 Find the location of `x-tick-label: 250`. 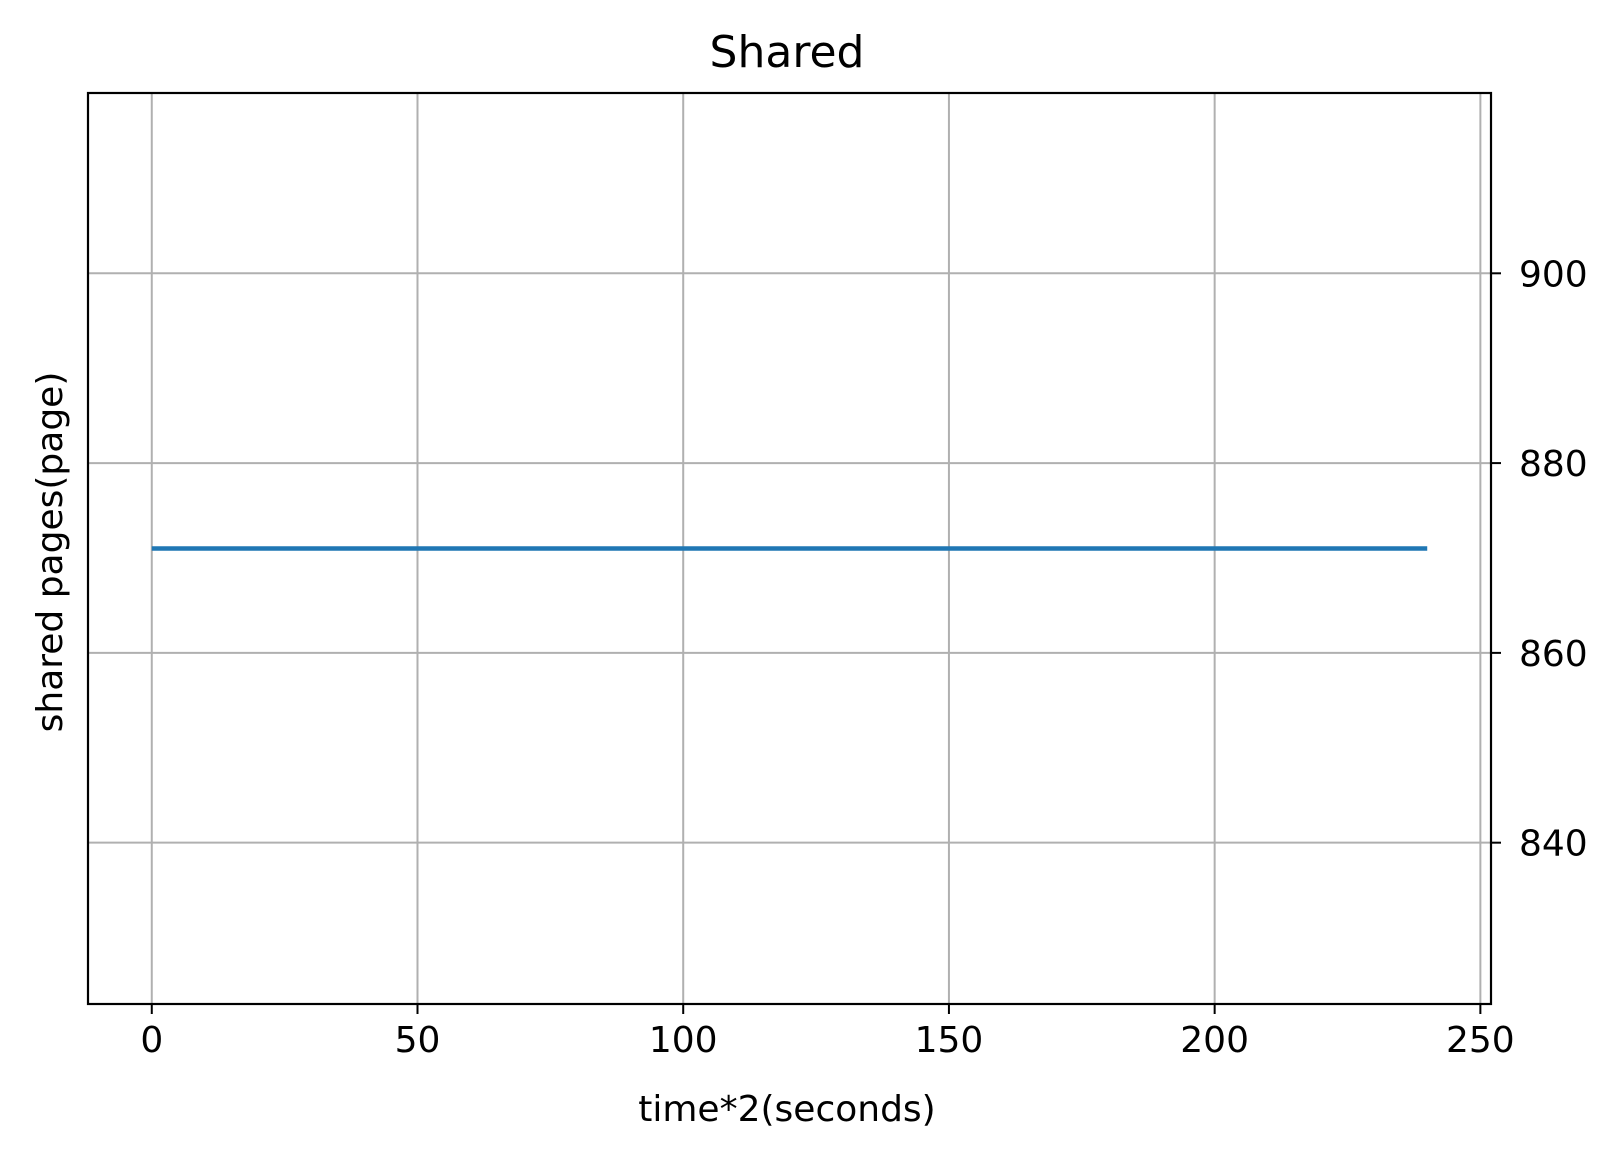

x-tick-label: 250 is located at coordinates (1480, 1040).